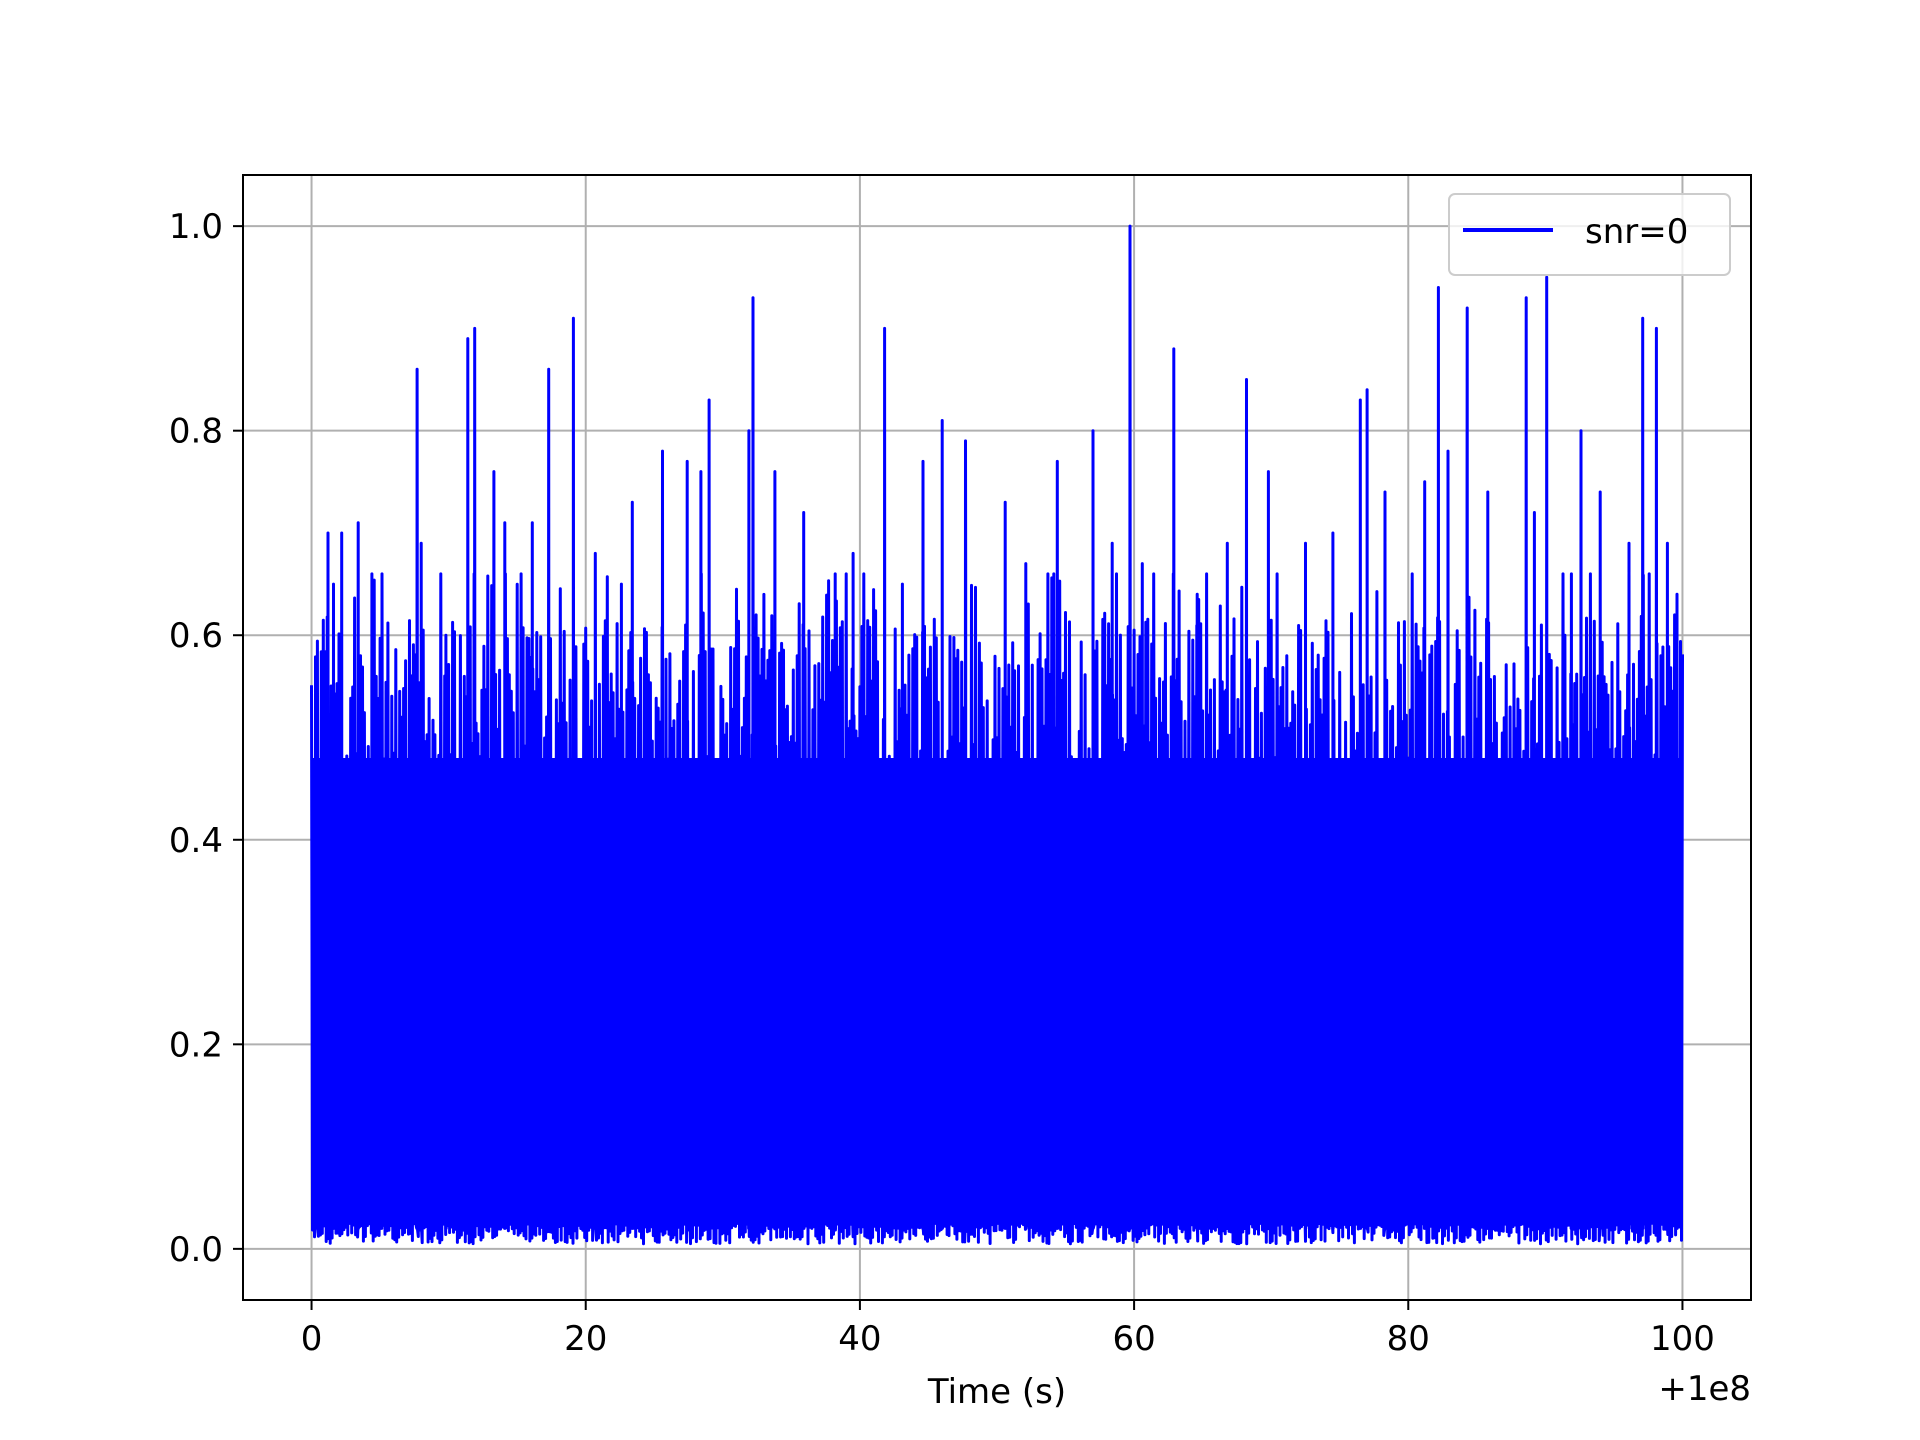  What do you see at coordinates (1704, 1389) in the screenshot?
I see `x-axis-offset-label: +1e8` at bounding box center [1704, 1389].